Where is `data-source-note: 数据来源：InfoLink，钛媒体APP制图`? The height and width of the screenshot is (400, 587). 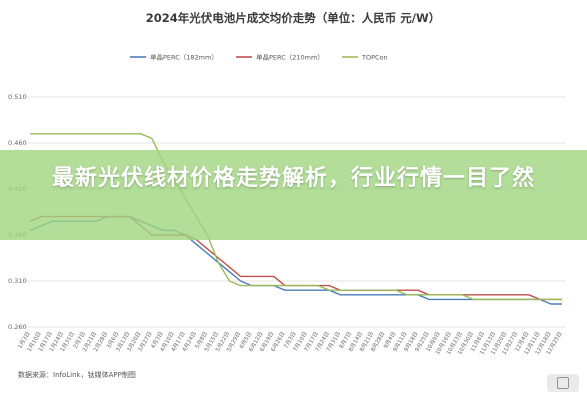
data-source-note: 数据来源：InfoLink，钛媒体APP制图 is located at coordinates (77, 374).